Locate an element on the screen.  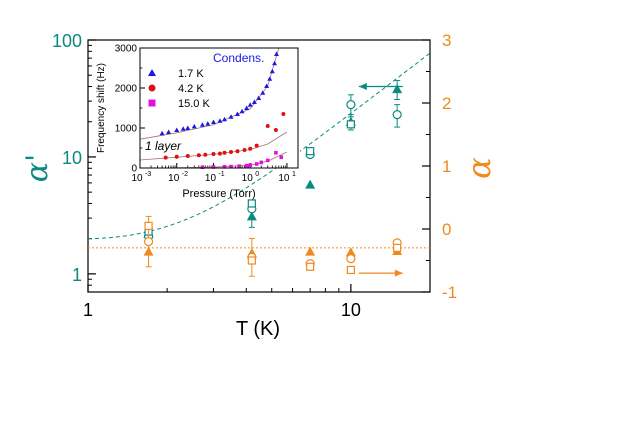
y-left-tick-label: 1 is located at coordinates (77, 275).